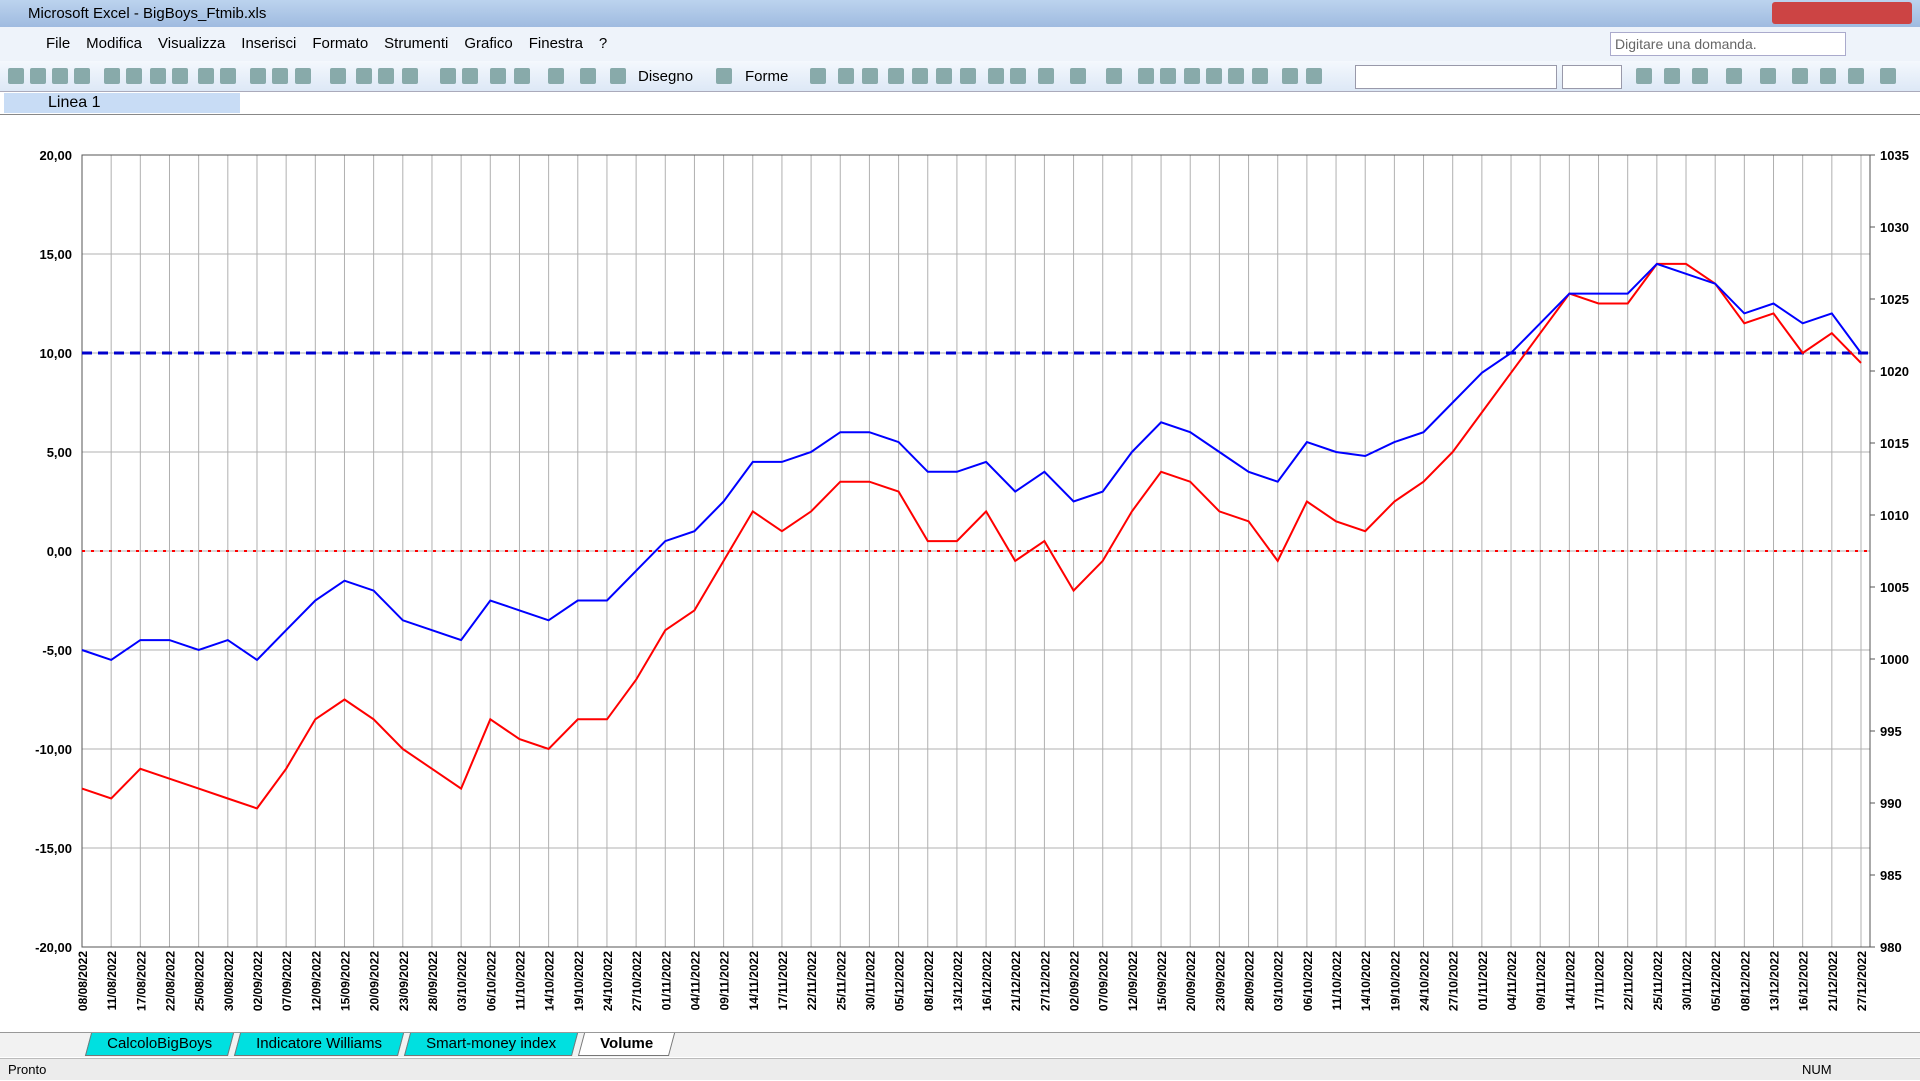  What do you see at coordinates (1891, 803) in the screenshot?
I see `y2-tick-label: 990` at bounding box center [1891, 803].